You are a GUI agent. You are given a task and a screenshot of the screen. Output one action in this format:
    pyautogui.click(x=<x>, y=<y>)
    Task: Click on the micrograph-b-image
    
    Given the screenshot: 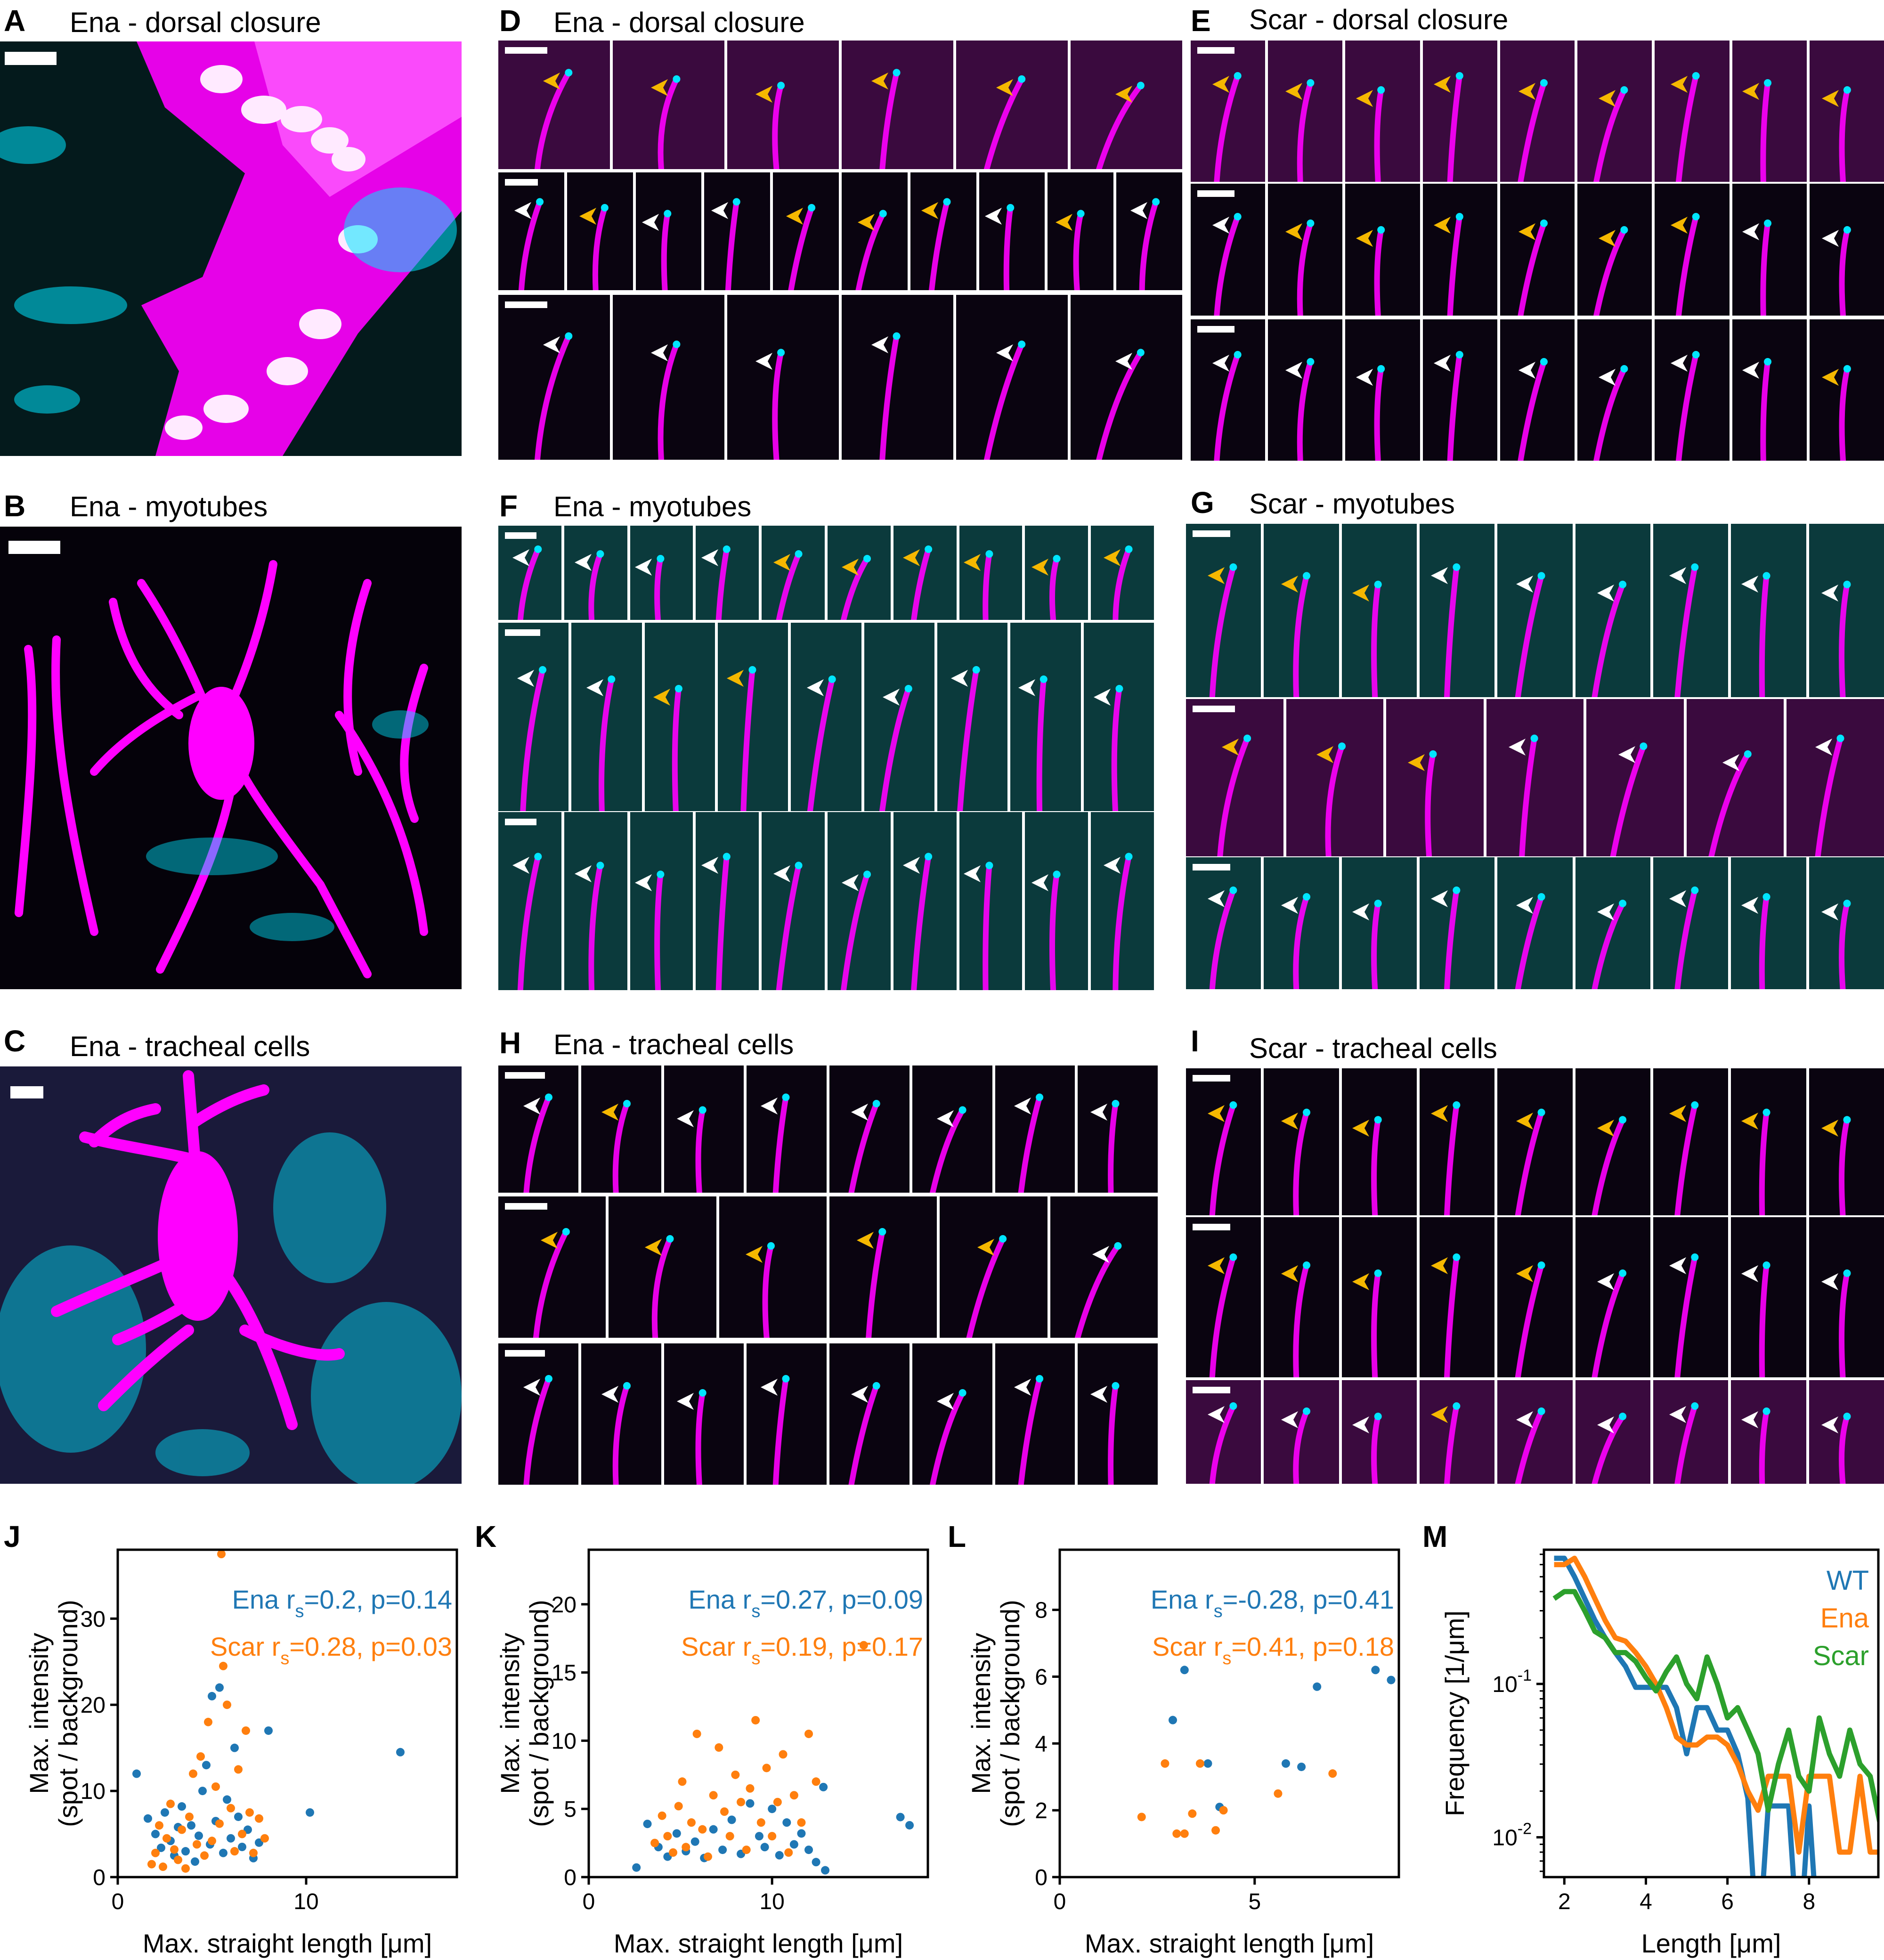 What is the action you would take?
    pyautogui.click(x=231, y=758)
    